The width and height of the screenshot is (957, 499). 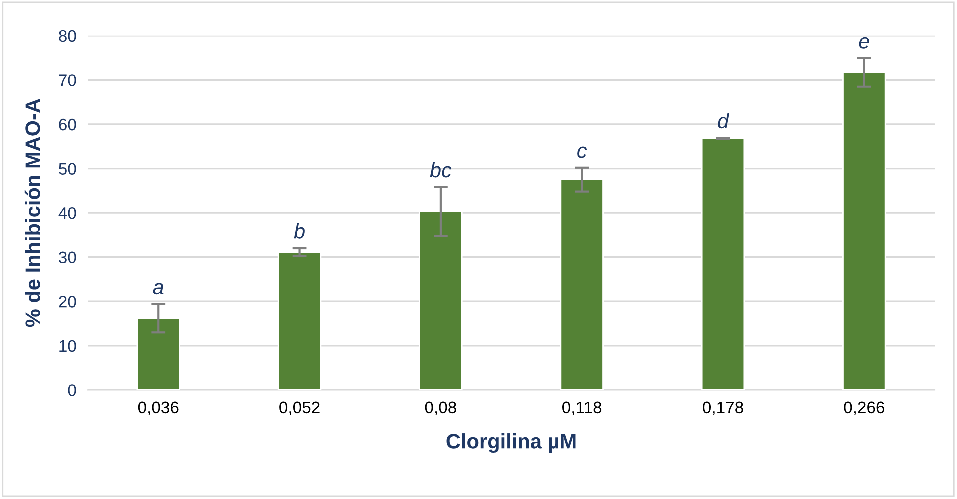 I want to click on y-tick-label: 10, so click(x=68, y=346).